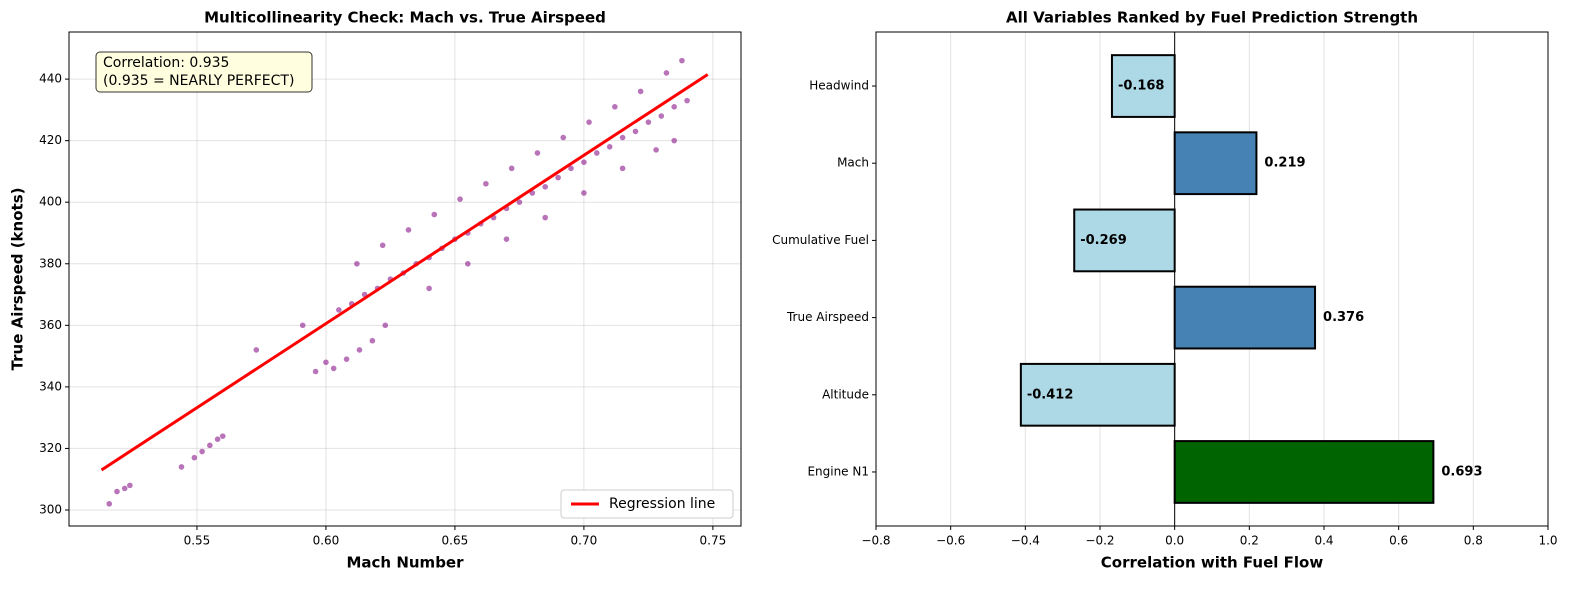  Describe the element at coordinates (1050, 394) in the screenshot. I see `value-label: -0.412` at that location.